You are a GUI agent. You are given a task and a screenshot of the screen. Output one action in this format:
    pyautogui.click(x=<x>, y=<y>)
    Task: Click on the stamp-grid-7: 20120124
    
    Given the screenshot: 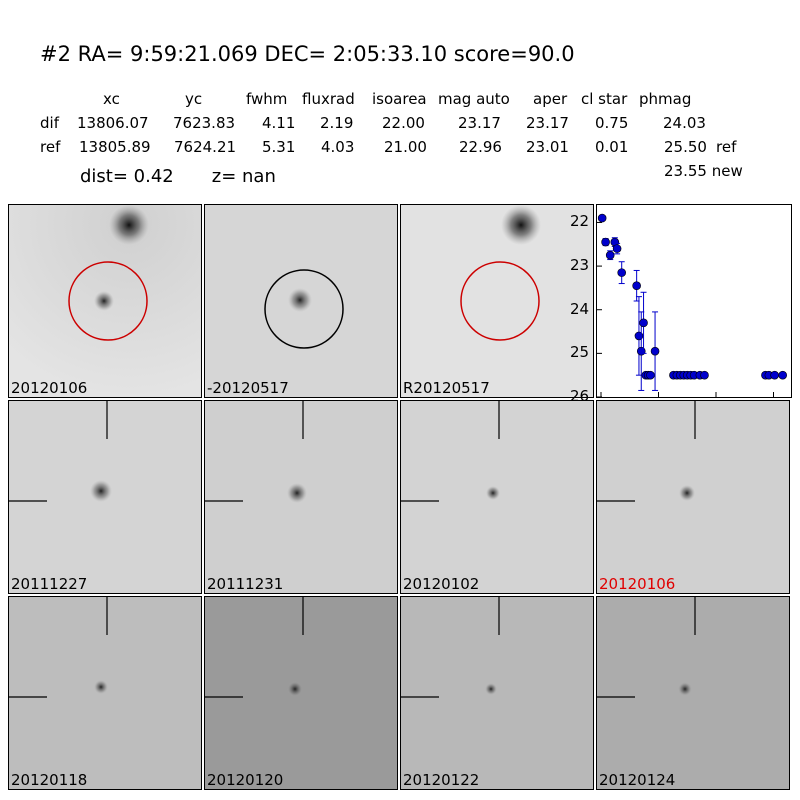 What is the action you would take?
    pyautogui.click(x=693, y=693)
    